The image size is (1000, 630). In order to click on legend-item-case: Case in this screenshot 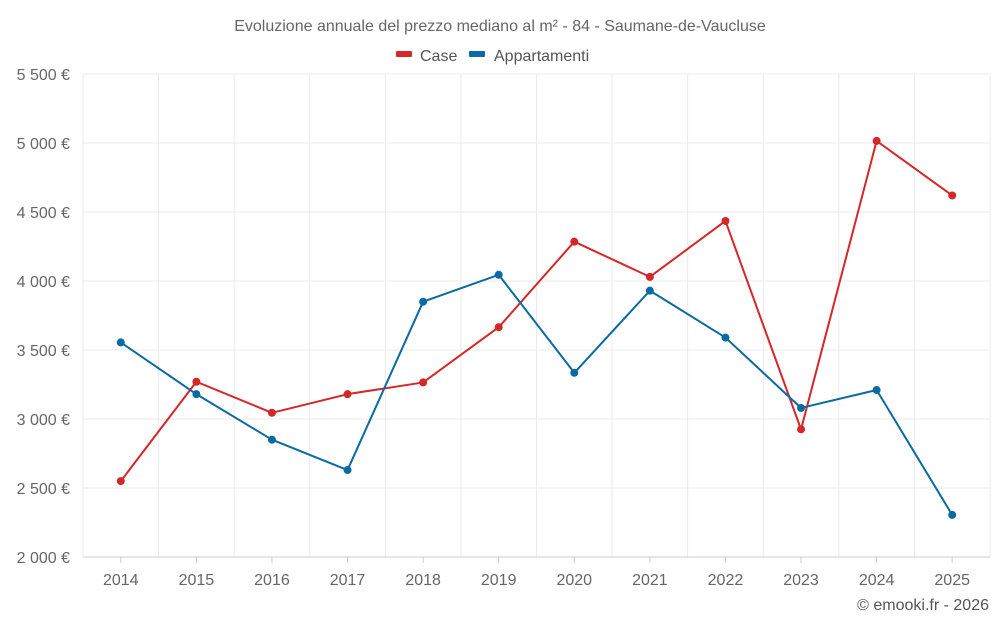, I will do `click(426, 56)`.